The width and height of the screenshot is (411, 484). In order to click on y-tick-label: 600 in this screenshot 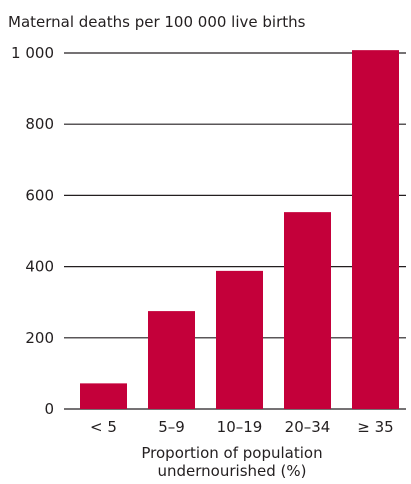, I will do `click(39, 195)`.